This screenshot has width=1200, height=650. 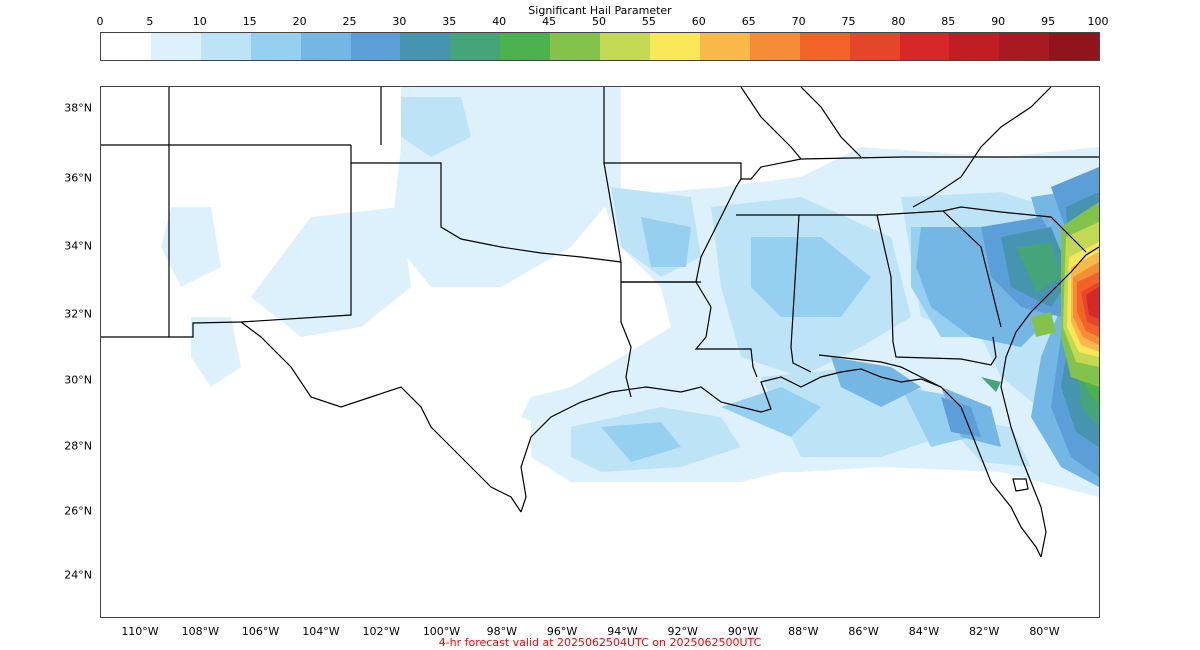 What do you see at coordinates (349, 21) in the screenshot?
I see `colorbar-tick-label: 25` at bounding box center [349, 21].